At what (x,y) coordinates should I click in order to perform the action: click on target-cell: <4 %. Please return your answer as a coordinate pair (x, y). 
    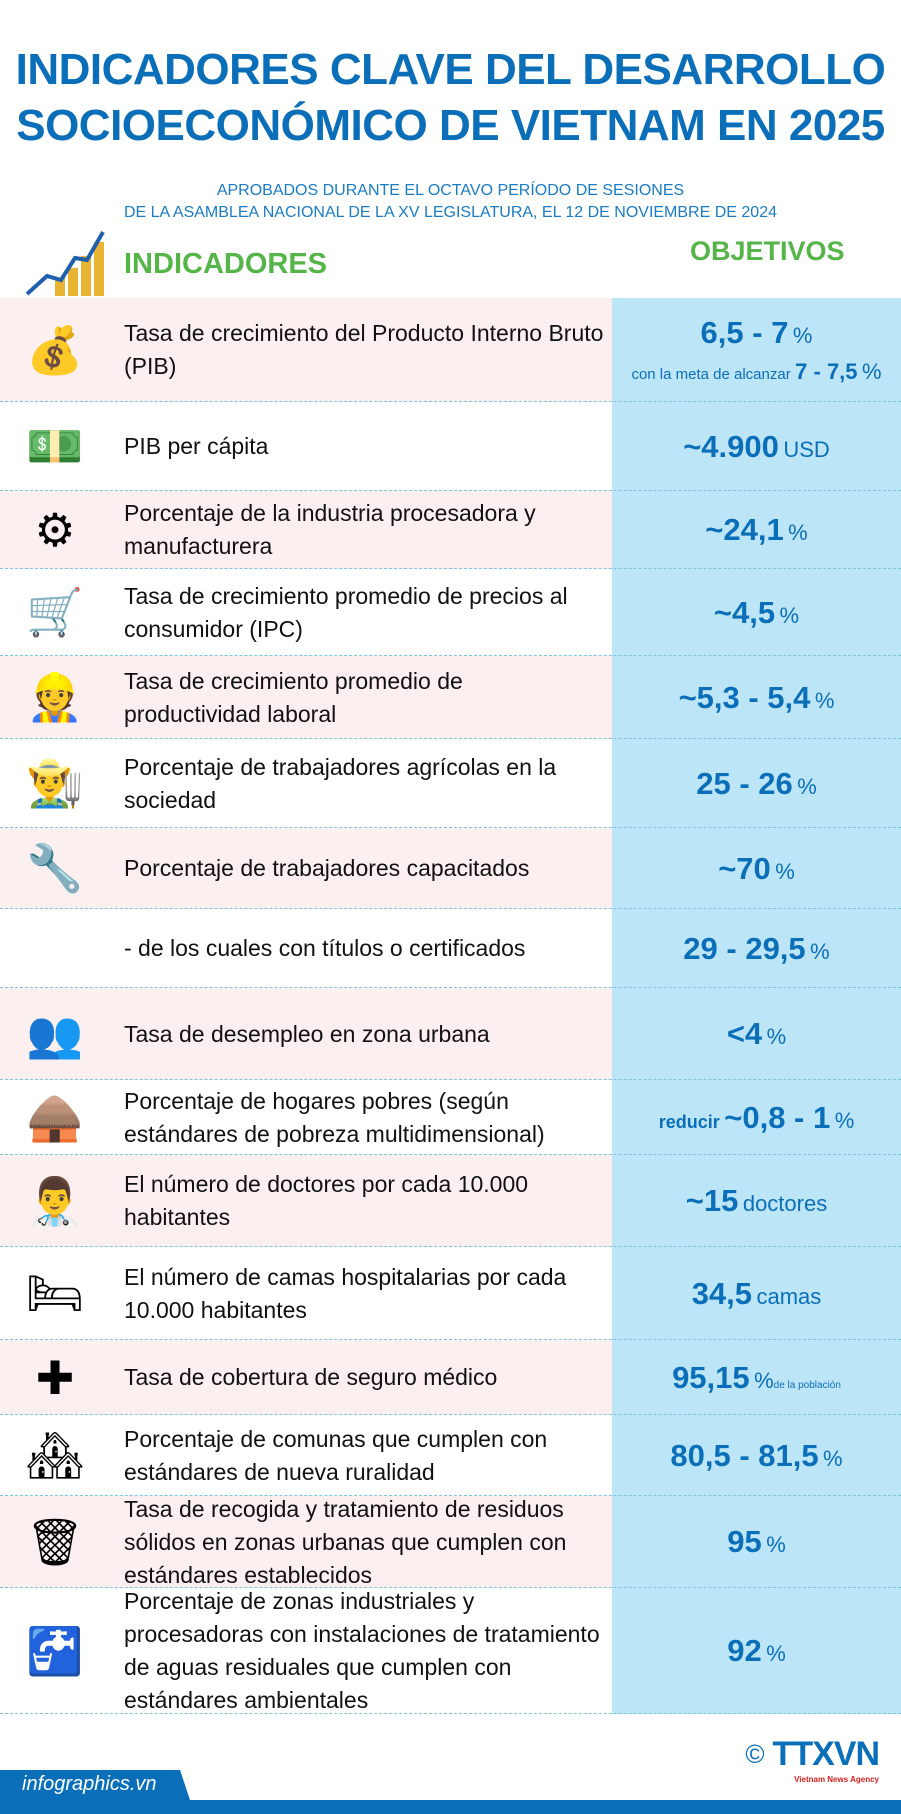
    Looking at the image, I should click on (756, 1034).